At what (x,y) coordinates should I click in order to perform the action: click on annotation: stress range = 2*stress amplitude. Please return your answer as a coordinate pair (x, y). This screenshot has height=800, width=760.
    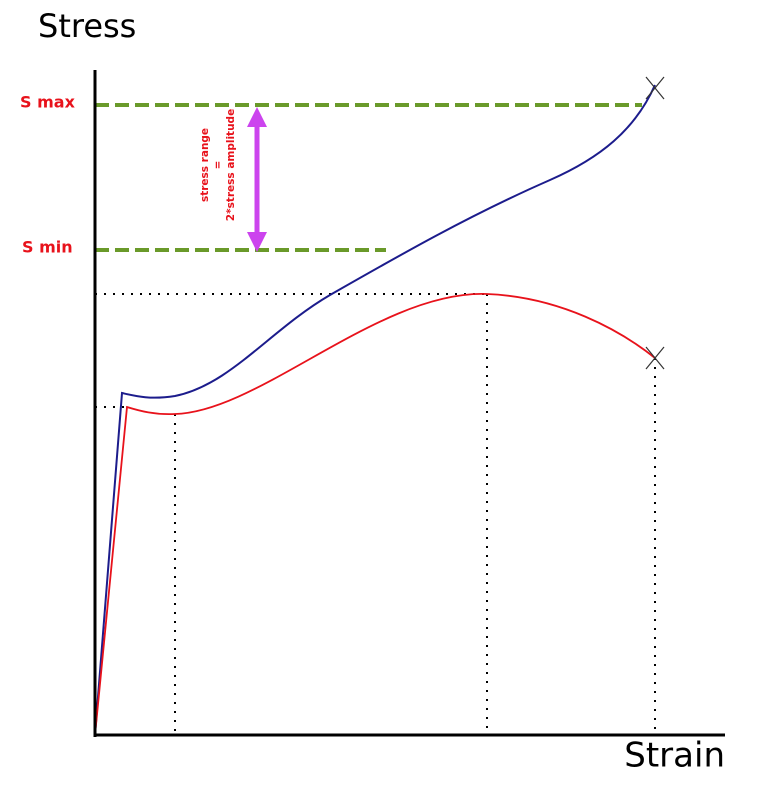
    Looking at the image, I should click on (218, 165).